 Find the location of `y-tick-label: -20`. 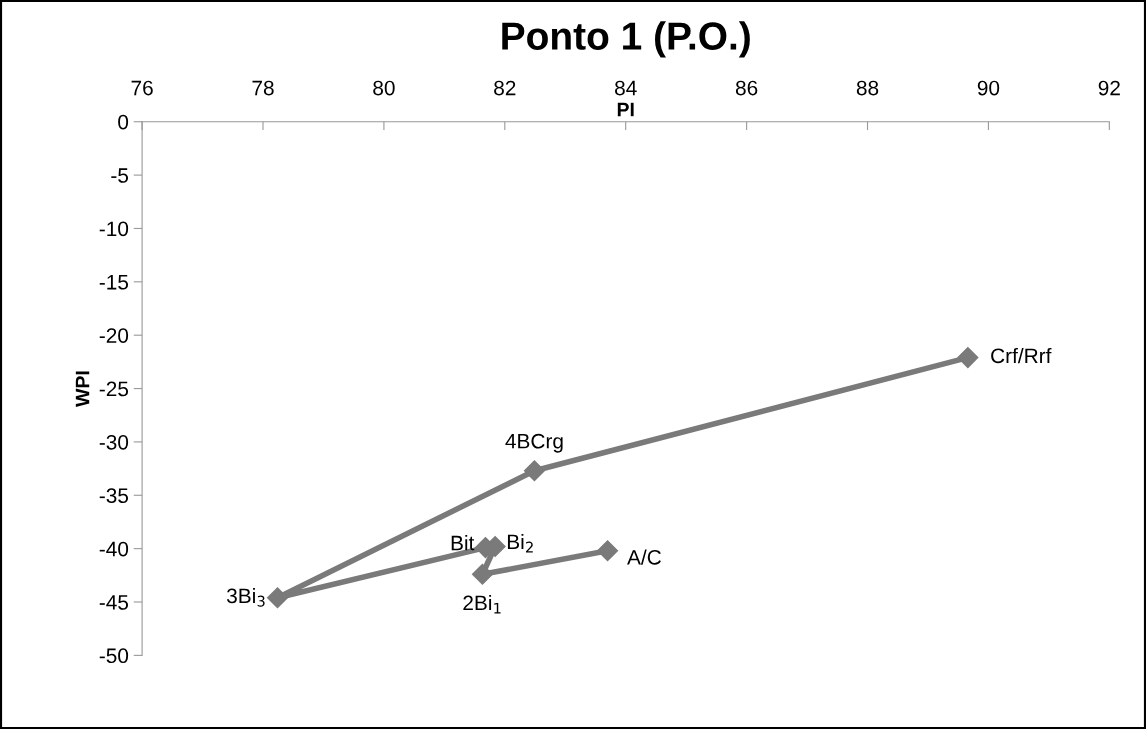

y-tick-label: -20 is located at coordinates (114, 335).